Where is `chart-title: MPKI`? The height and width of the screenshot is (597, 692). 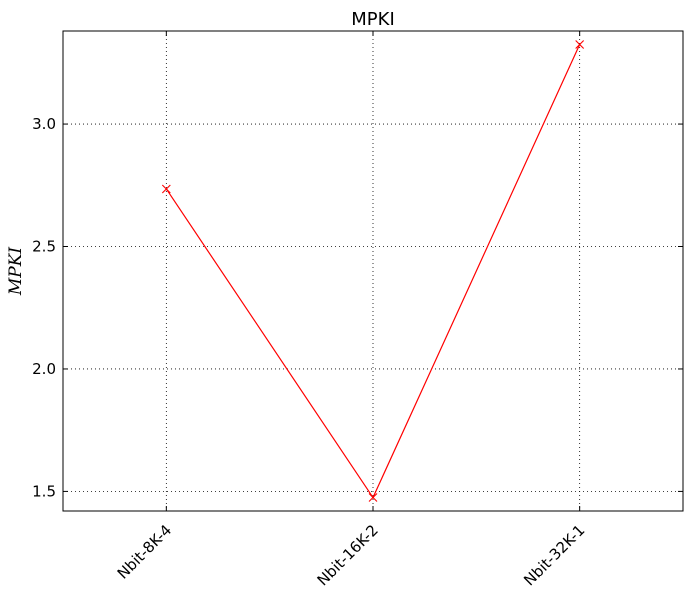
chart-title: MPKI is located at coordinates (373, 19).